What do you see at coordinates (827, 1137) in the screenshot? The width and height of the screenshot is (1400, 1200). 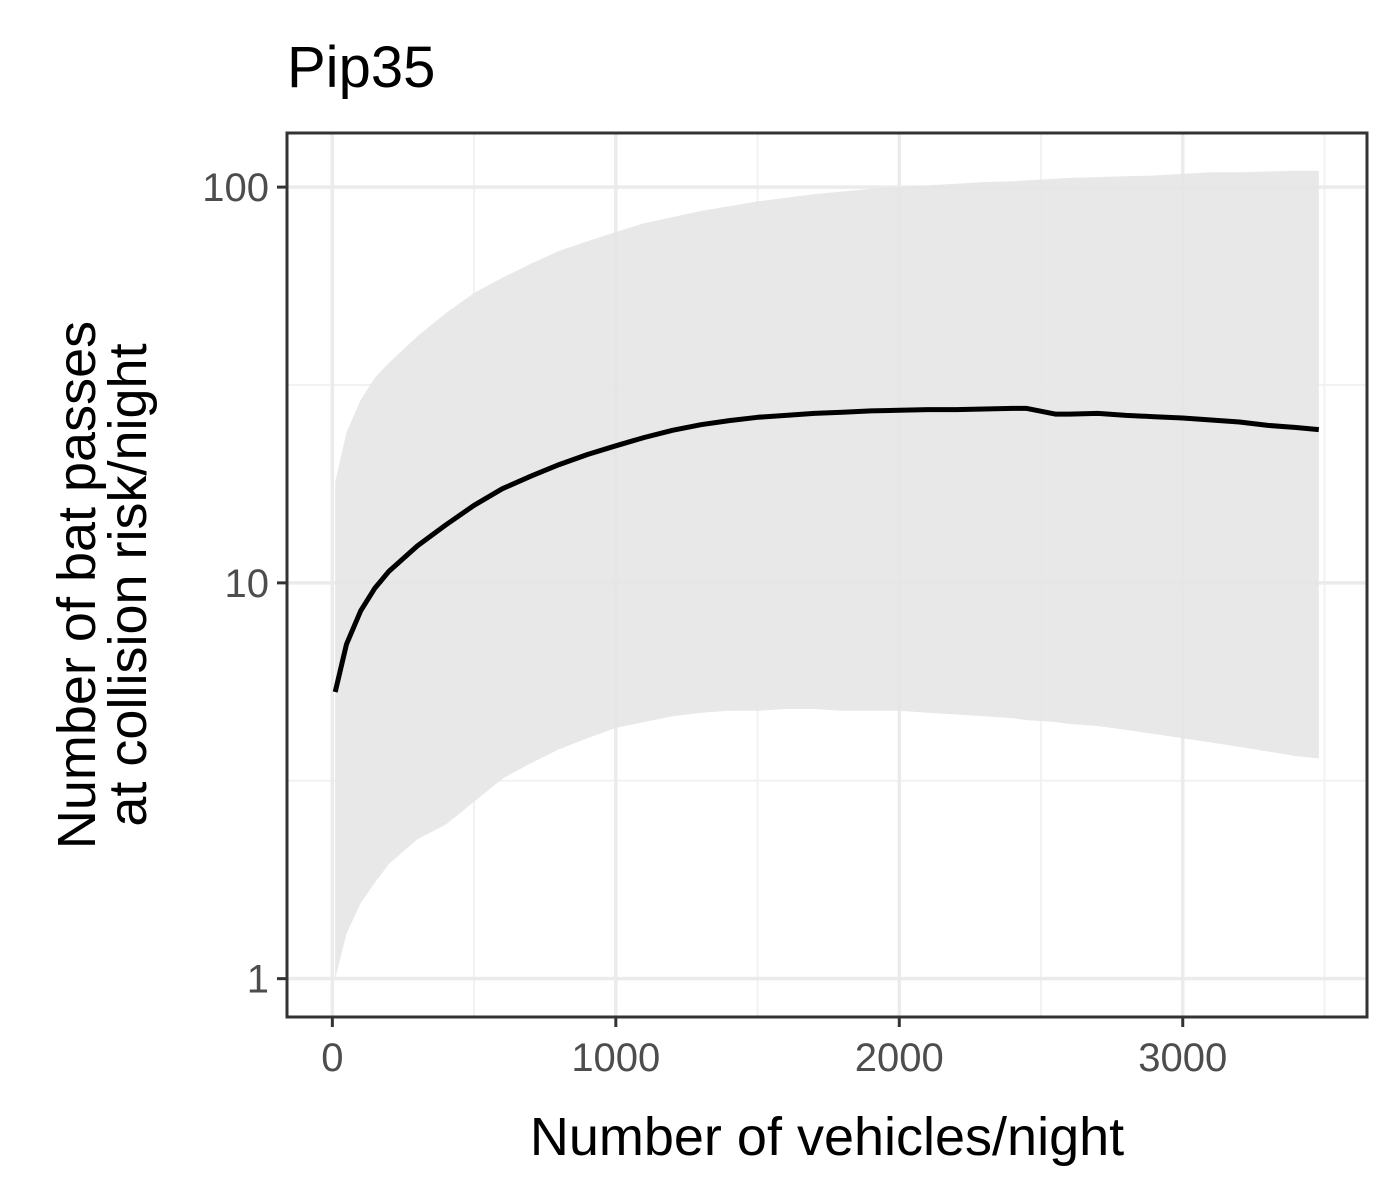 I see `x-axis-title: Number of vehicles/night` at bounding box center [827, 1137].